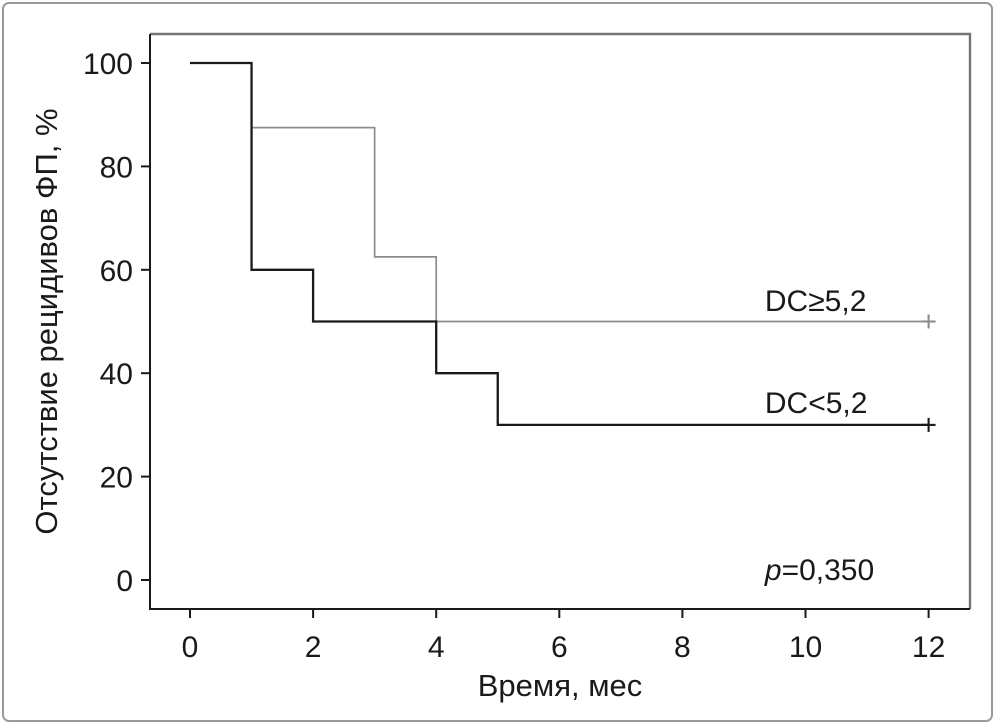 Image resolution: width=995 pixels, height=724 pixels. I want to click on x-tick-label: 10, so click(805, 647).